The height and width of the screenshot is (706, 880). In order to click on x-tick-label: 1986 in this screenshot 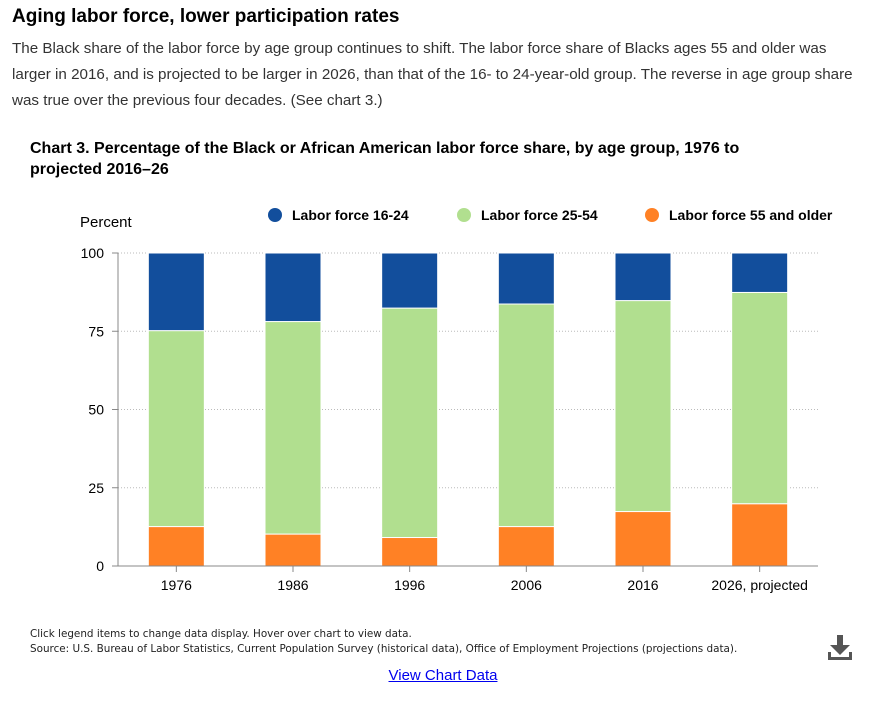, I will do `click(292, 585)`.